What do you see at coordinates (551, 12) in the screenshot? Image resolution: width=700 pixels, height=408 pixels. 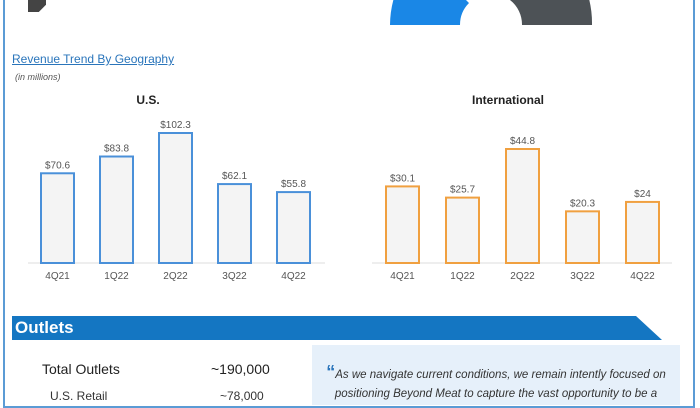 I see `donut-segment-gray` at bounding box center [551, 12].